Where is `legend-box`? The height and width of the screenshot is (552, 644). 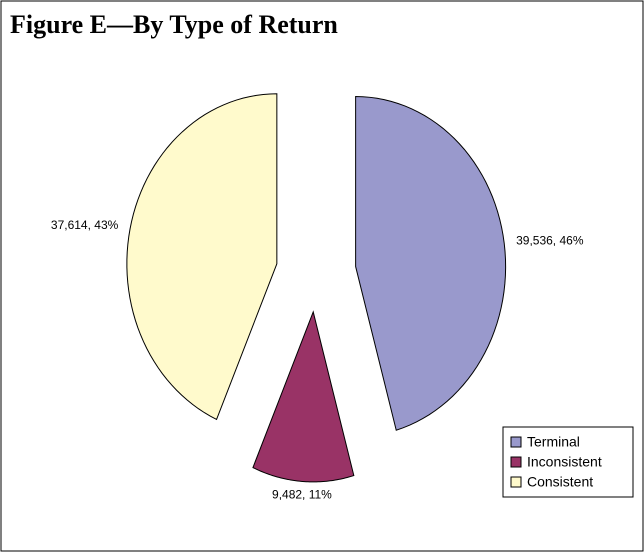 legend-box is located at coordinates (568, 462).